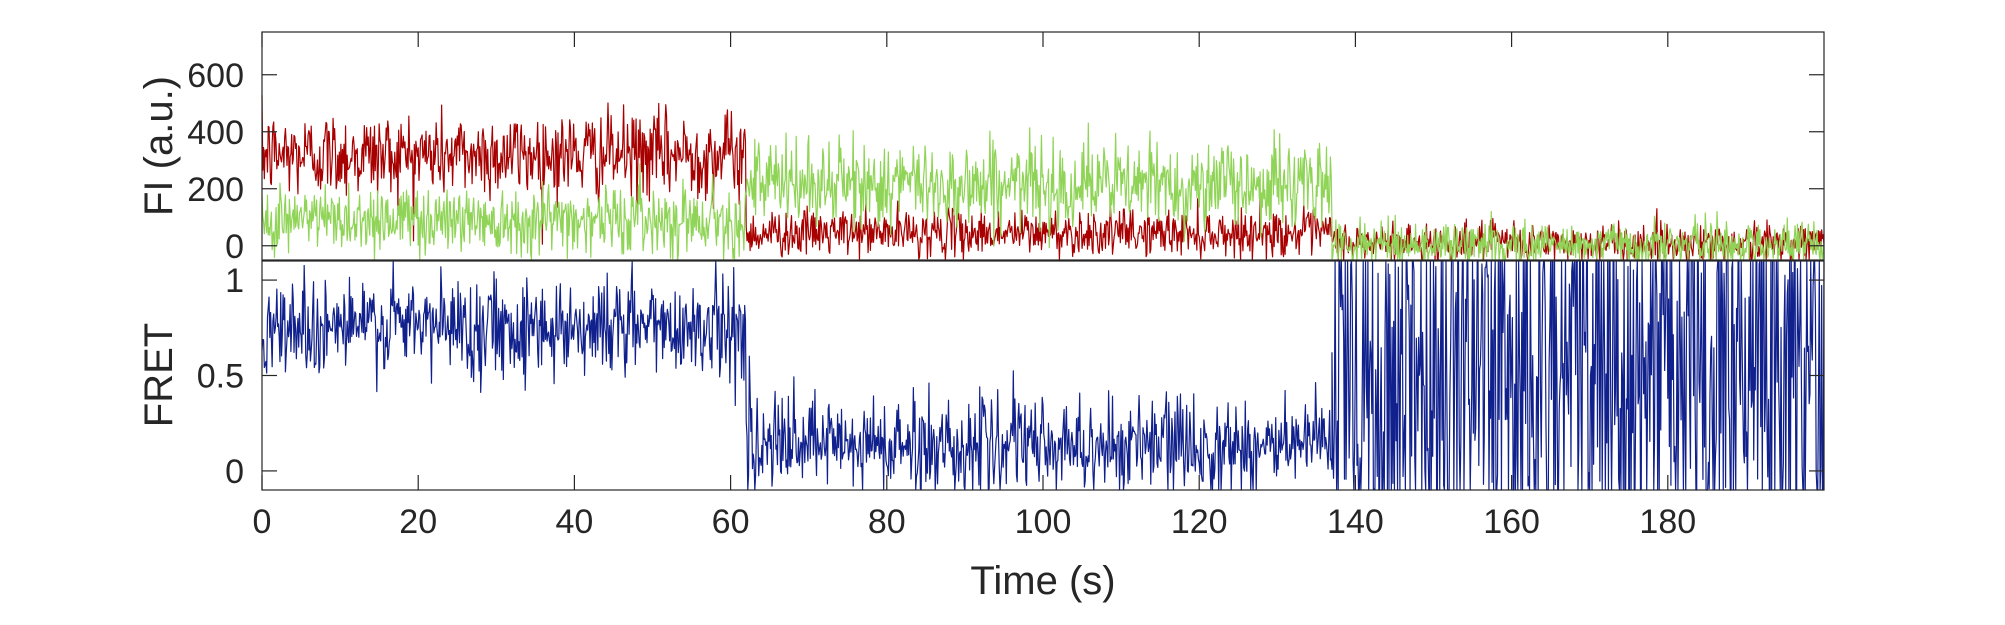 This screenshot has width=2005, height=625. Describe the element at coordinates (887, 522) in the screenshot. I see `x-tick-label: 80` at that location.